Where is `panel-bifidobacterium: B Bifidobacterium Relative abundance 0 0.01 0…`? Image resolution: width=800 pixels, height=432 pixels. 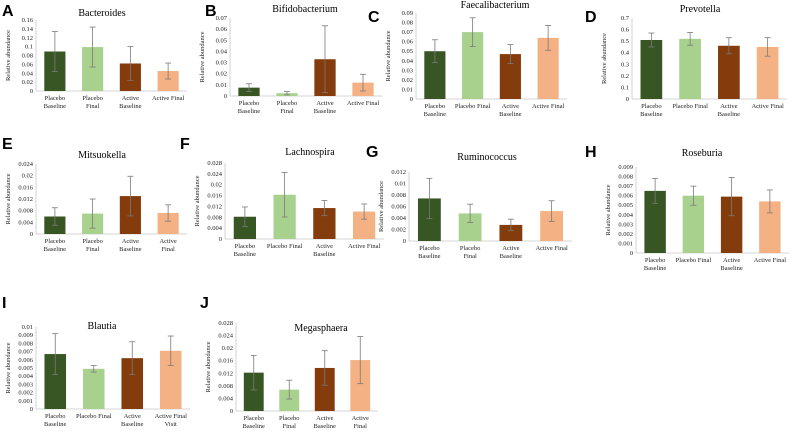 panel-bifidobacterium: B Bifidobacterium Relative abundance 0 0.01 0… is located at coordinates (290, 59).